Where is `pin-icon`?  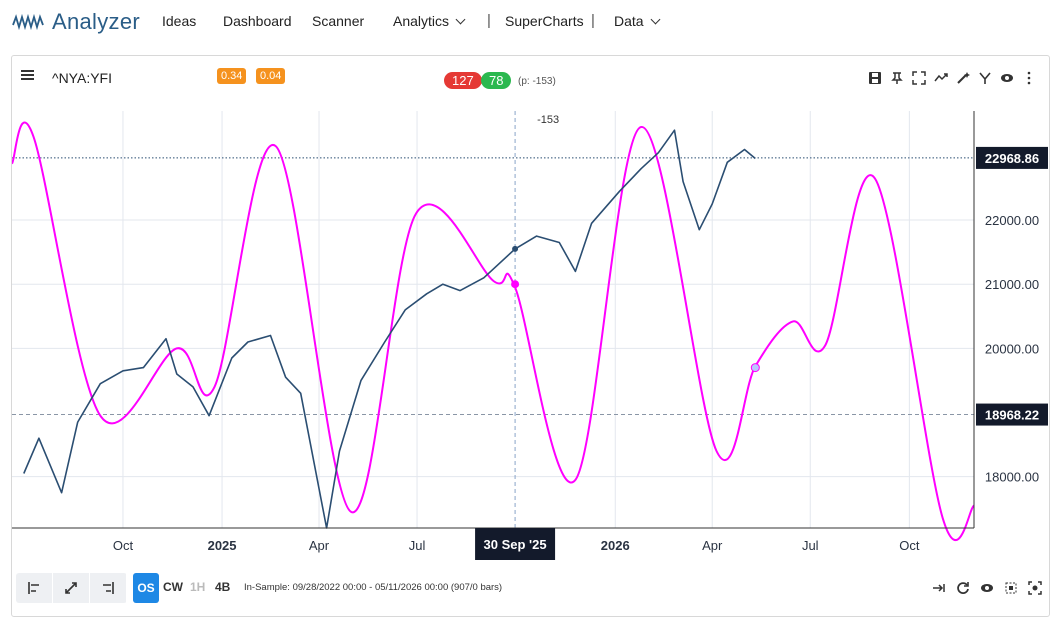 pin-icon is located at coordinates (897, 78).